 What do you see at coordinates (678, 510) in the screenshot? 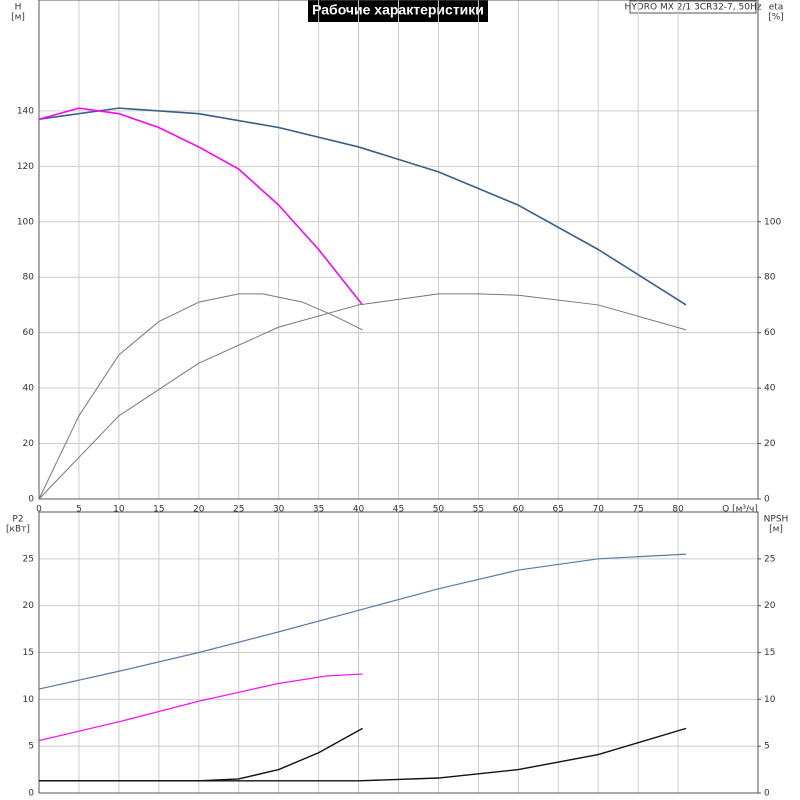
I see `x-tick-label: 80` at bounding box center [678, 510].